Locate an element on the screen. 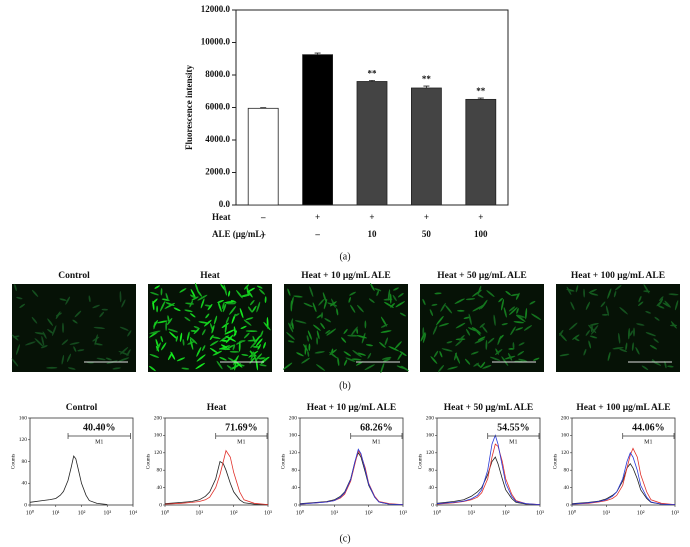 Image resolution: width=690 pixels, height=547 pixels. micrograph-title: Heat is located at coordinates (210, 276).